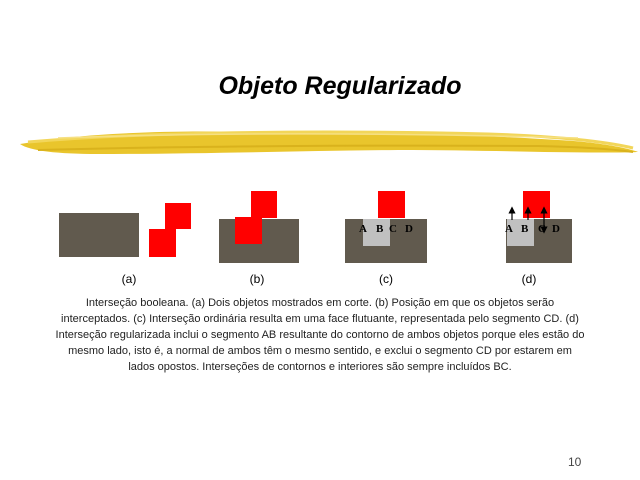 The height and width of the screenshot is (480, 640). What do you see at coordinates (386, 279) in the screenshot?
I see `figure-label-c: (c)` at bounding box center [386, 279].